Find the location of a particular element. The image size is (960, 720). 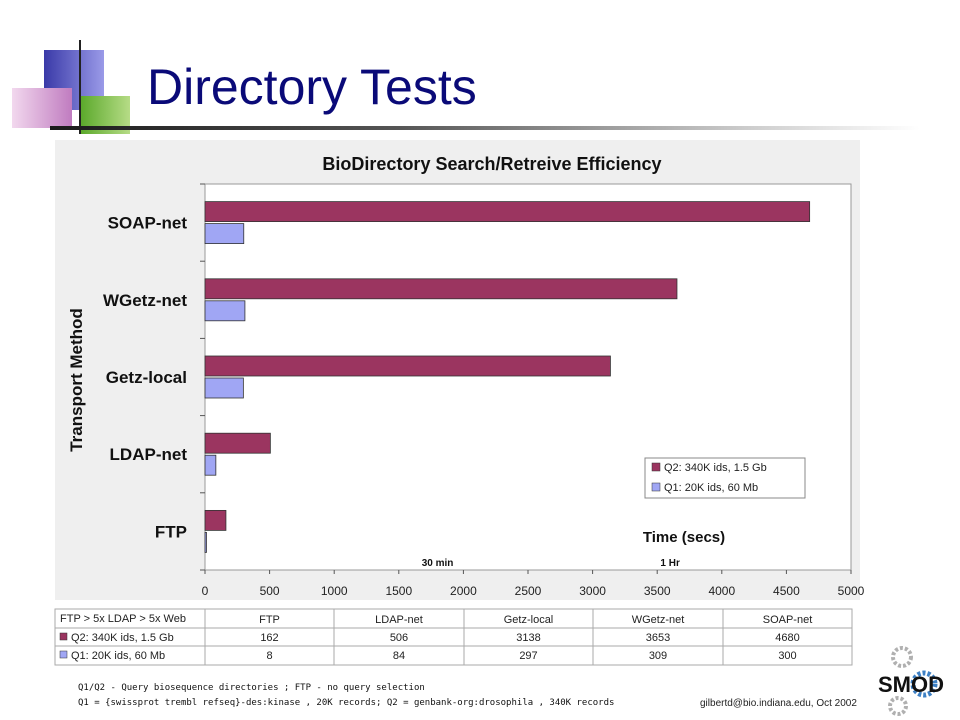

slide-title: Directory Tests is located at coordinates (312, 87).